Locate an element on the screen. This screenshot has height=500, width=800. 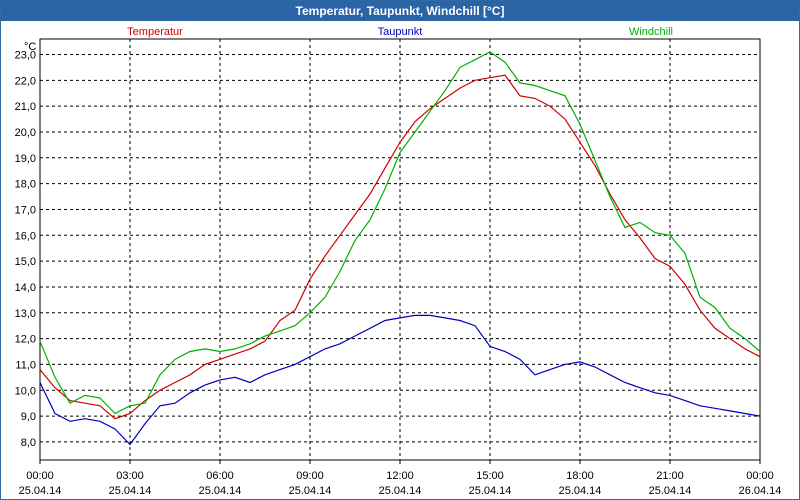
x-tick-time-label: 15:00 is located at coordinates (490, 476).